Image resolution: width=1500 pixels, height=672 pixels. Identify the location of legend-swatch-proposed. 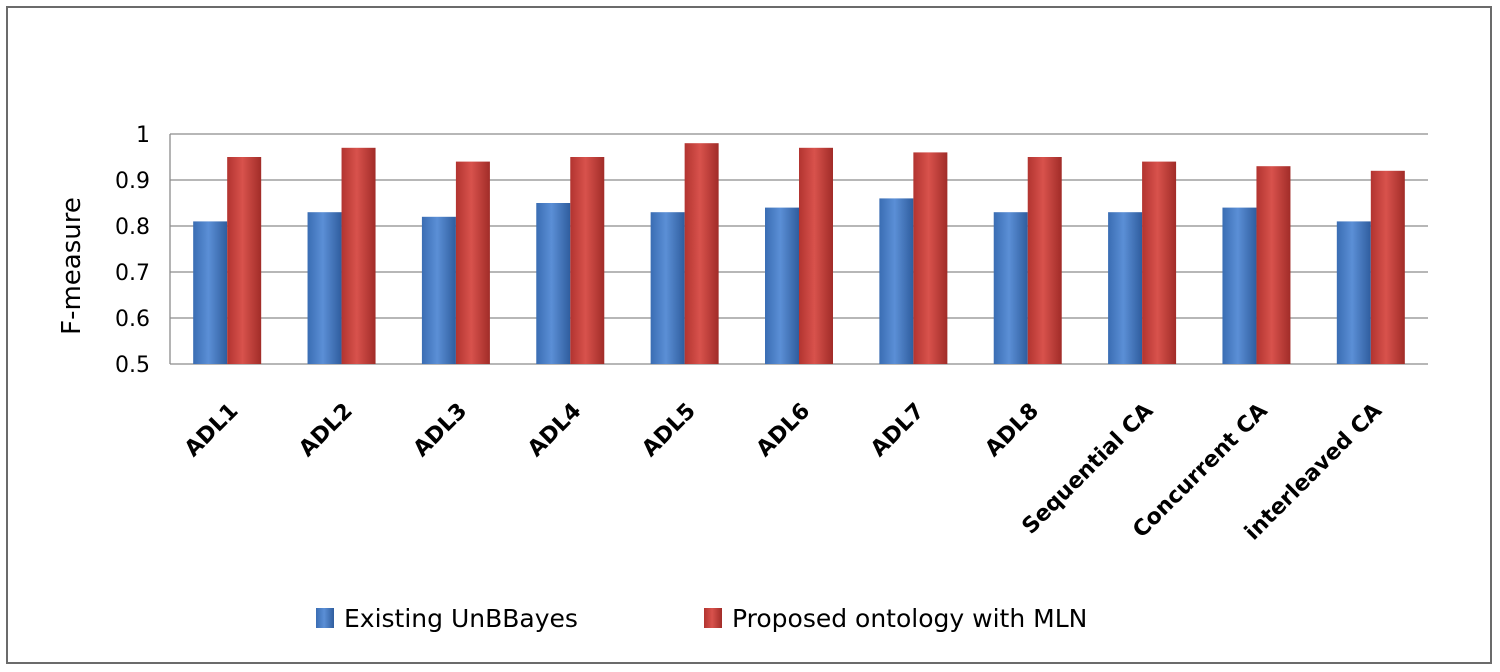
(713, 618).